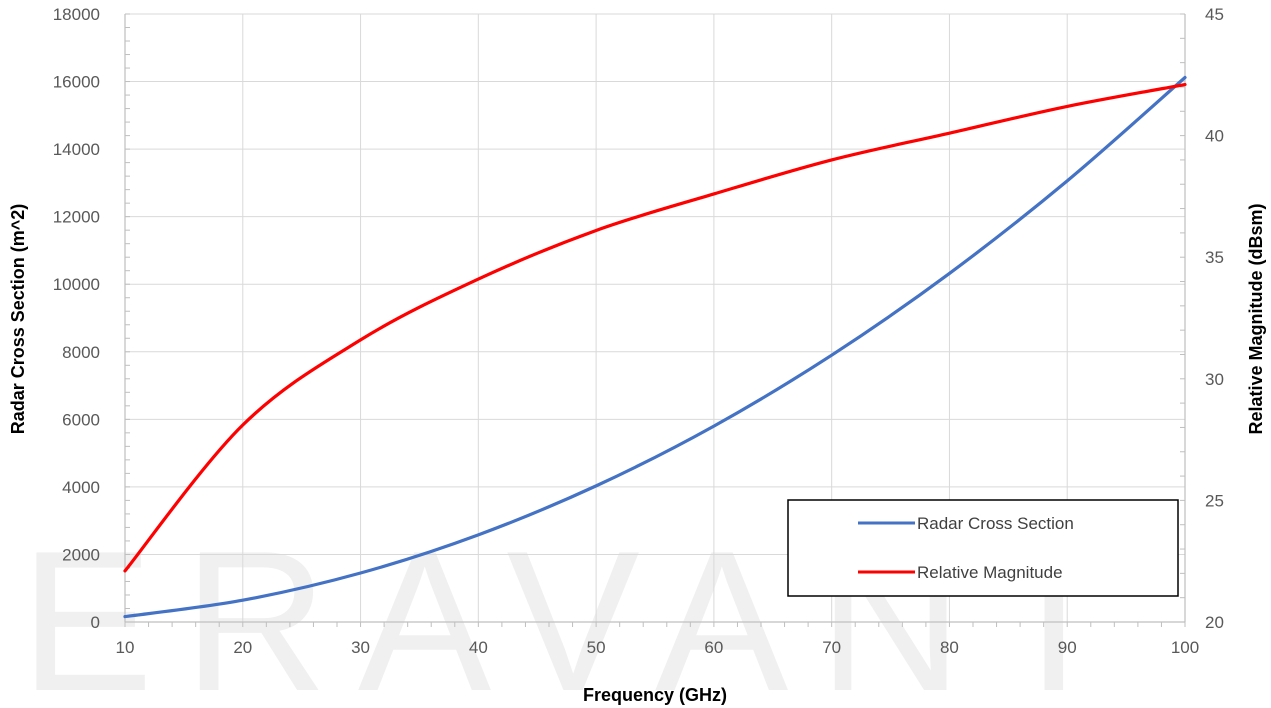 This screenshot has height=708, width=1271. I want to click on y-left-tick-label: 0, so click(95, 622).